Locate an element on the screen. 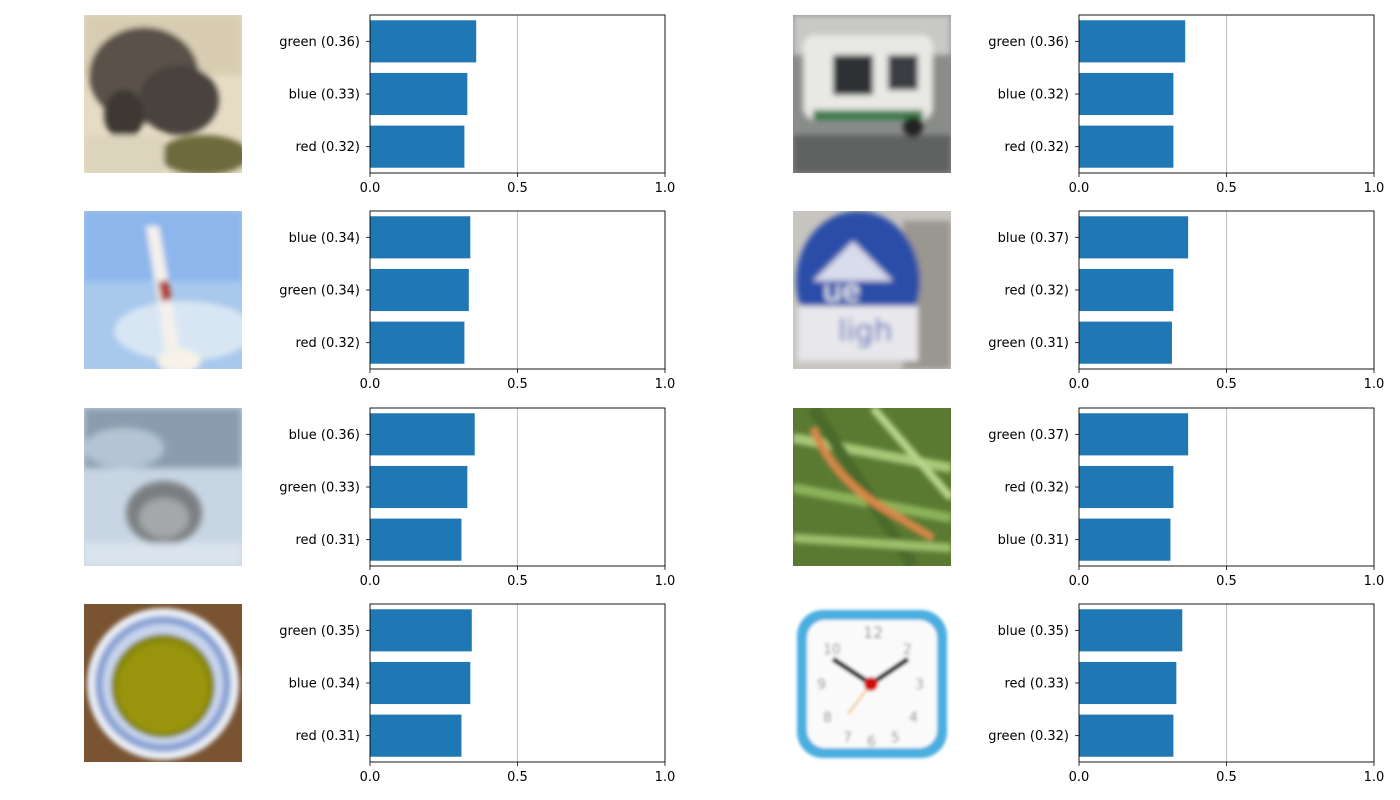  thumbnail-seal is located at coordinates (163, 487).